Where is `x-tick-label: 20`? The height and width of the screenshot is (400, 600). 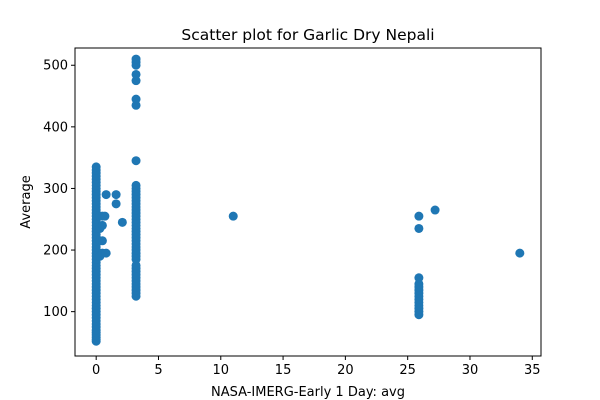
x-tick-label: 20 is located at coordinates (345, 370).